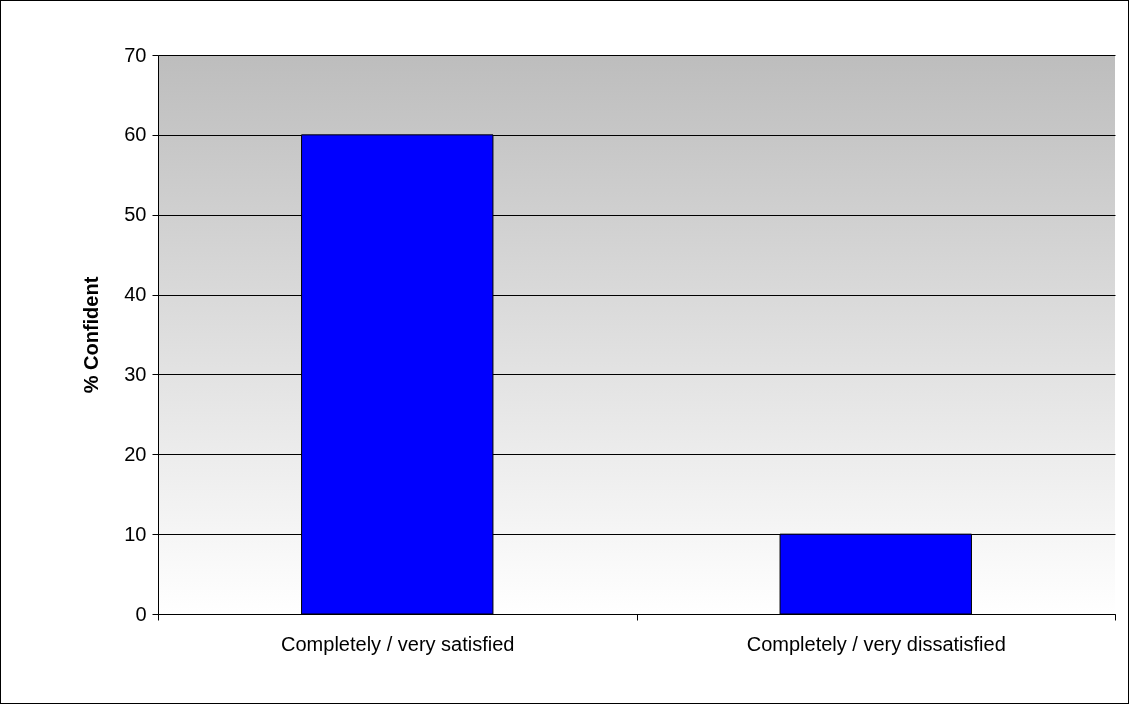  I want to click on y-tick-label: 50, so click(135, 214).